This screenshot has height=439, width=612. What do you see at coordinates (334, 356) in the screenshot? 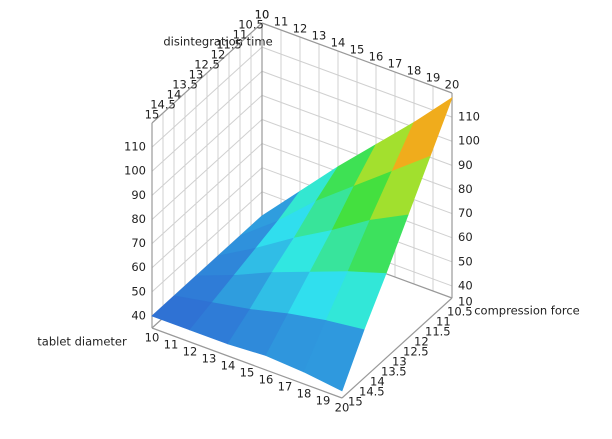
I see `surface-patch` at bounding box center [334, 356].